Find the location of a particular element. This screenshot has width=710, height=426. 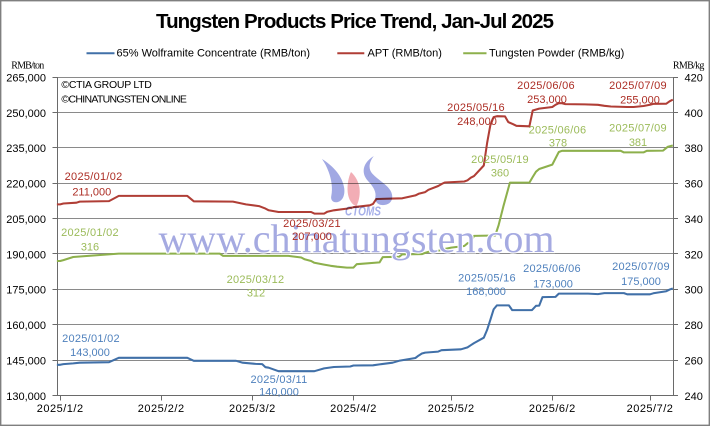

svg-text: ©CTIA GROUP LTD is located at coordinates (106, 85).